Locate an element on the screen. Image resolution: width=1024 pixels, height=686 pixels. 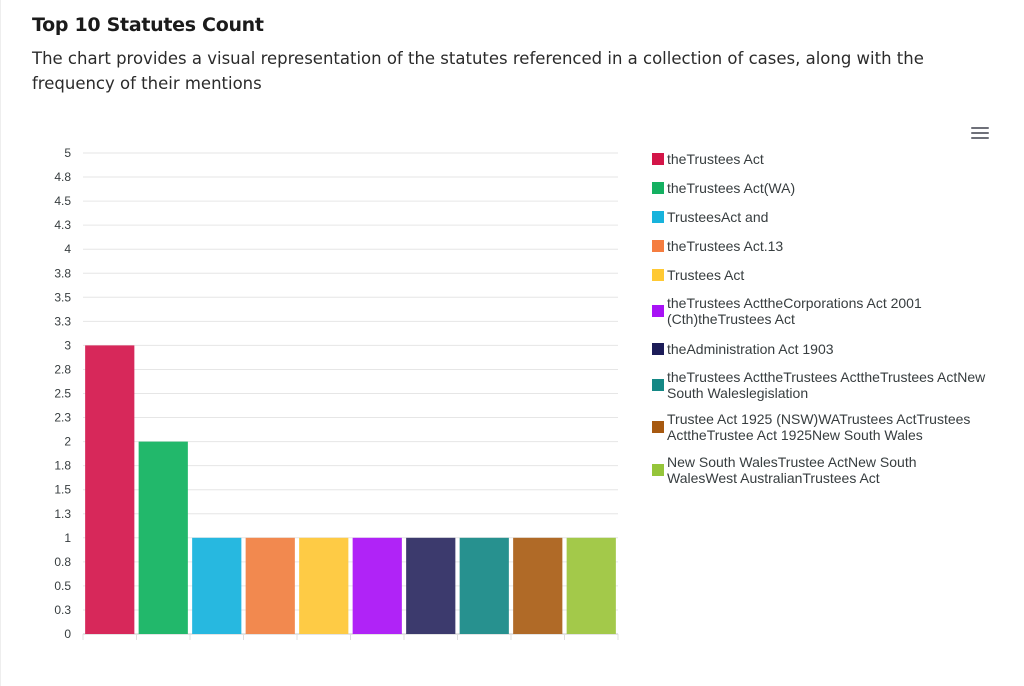
y-tick-label: 4.3 is located at coordinates (62, 225).